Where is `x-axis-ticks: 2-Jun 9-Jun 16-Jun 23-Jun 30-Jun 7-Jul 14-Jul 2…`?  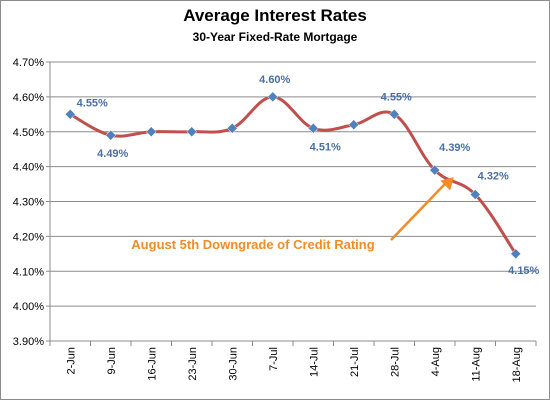
x-axis-ticks: 2-Jun 9-Jun 16-Jun 23-Jun 30-Jun 7-Jul 14-Jul 2… is located at coordinates (294, 364).